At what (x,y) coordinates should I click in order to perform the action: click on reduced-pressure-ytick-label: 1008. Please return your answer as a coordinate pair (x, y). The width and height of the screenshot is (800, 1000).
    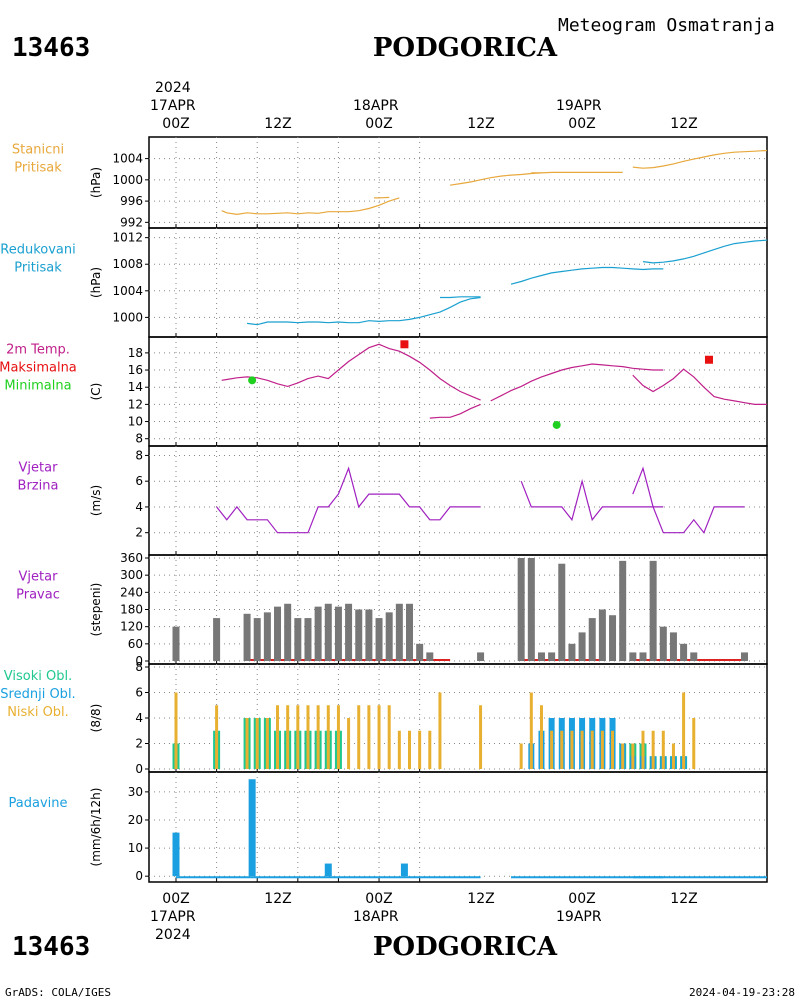
    Looking at the image, I should click on (127, 264).